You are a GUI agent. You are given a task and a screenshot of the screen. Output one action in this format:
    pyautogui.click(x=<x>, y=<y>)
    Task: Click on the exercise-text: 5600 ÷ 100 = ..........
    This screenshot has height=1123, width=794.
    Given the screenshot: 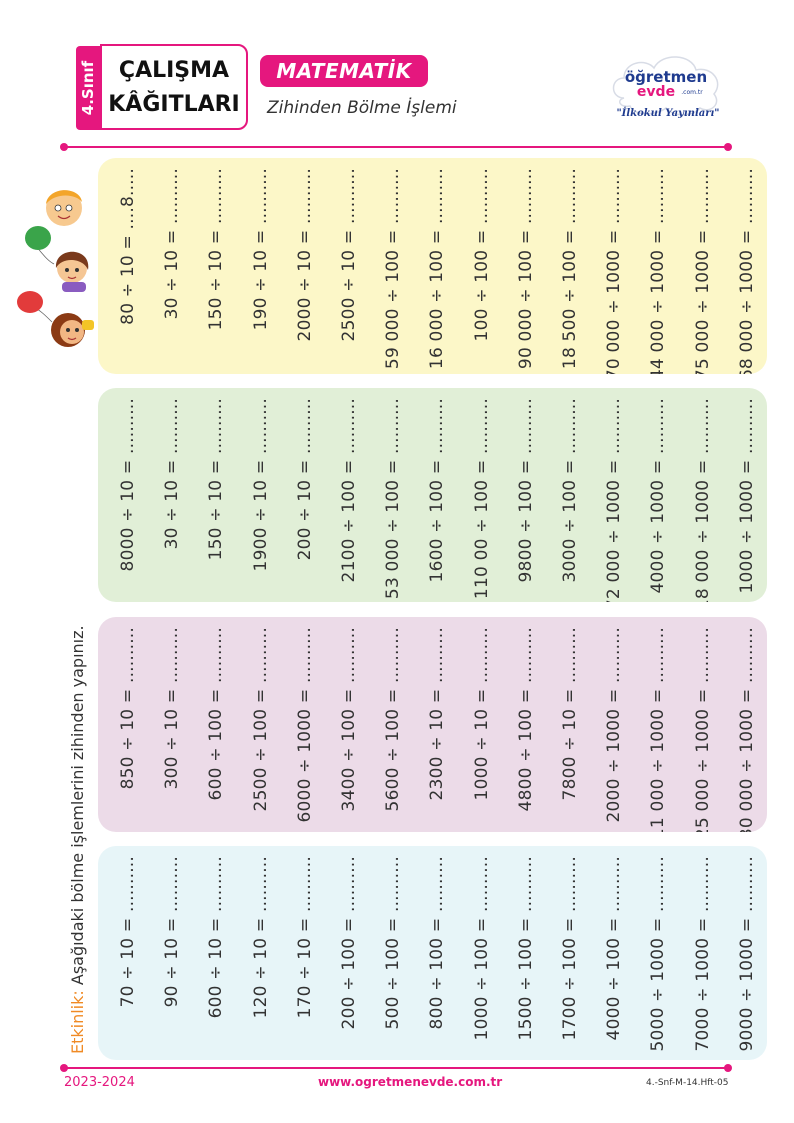 What is the action you would take?
    pyautogui.click(x=393, y=719)
    